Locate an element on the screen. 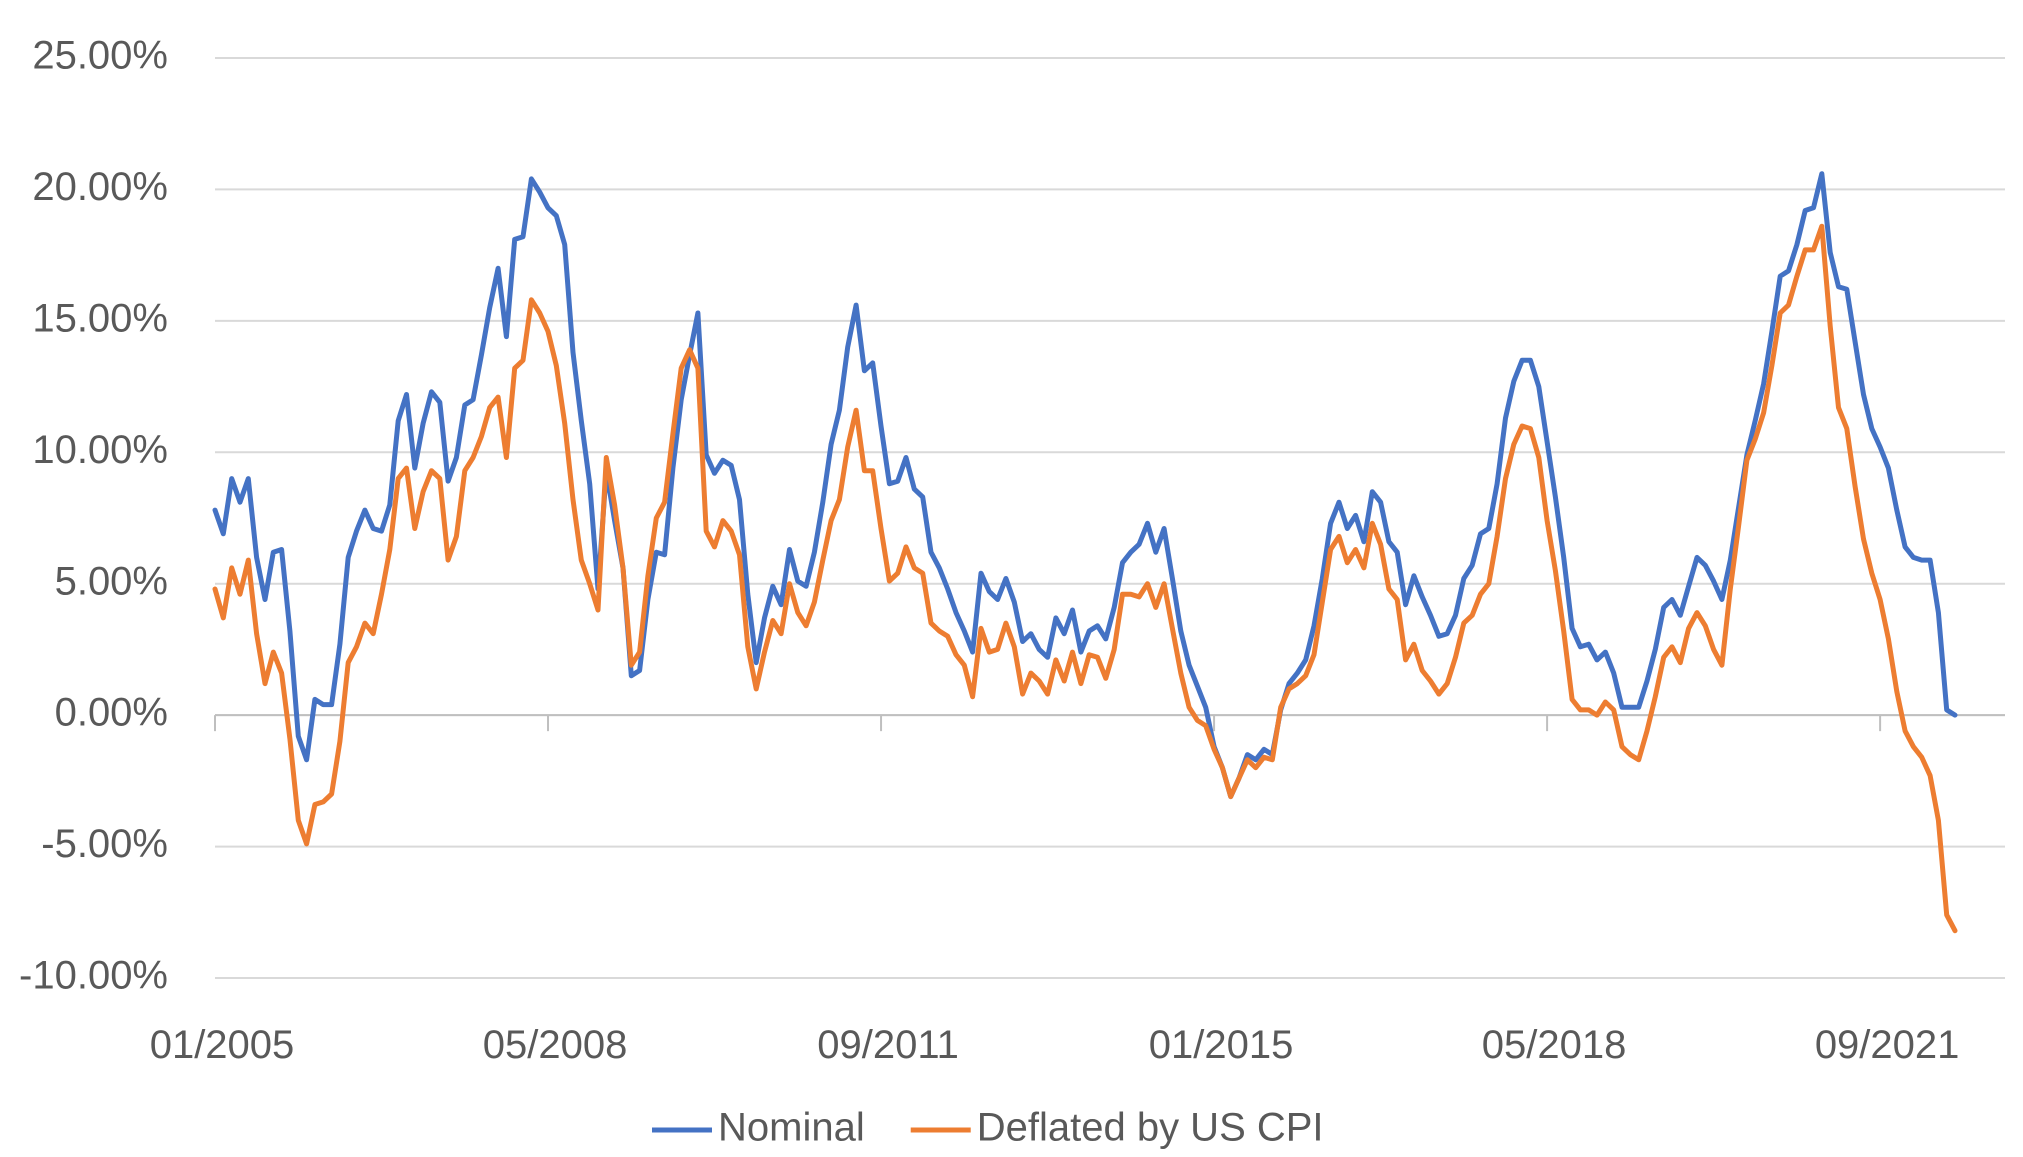  x-axis is located at coordinates (1109, 723).